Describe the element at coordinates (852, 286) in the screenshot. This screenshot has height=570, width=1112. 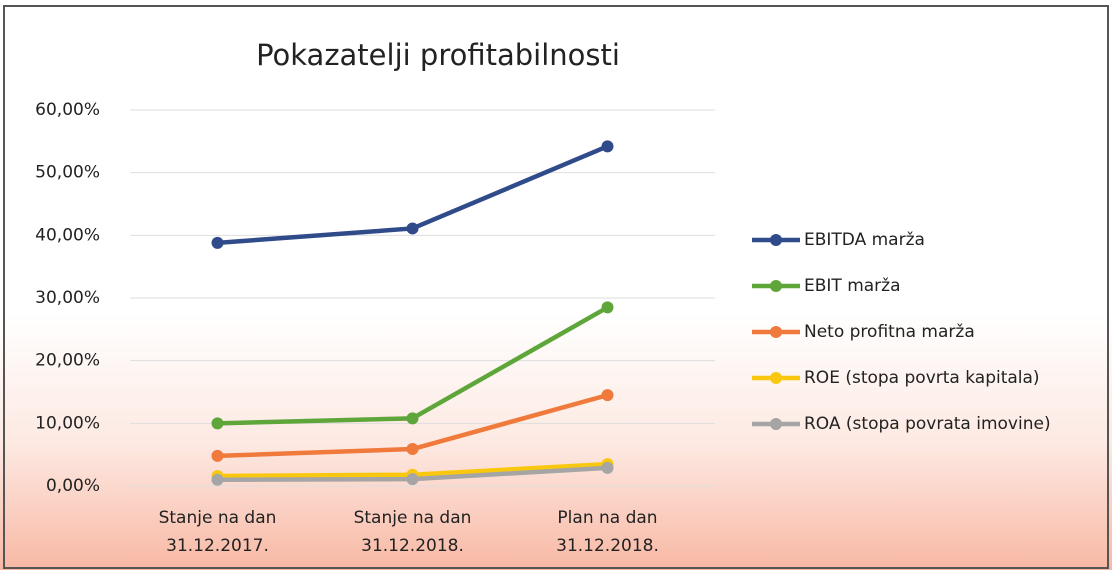
I see `legend-label: EBIT marža` at that location.